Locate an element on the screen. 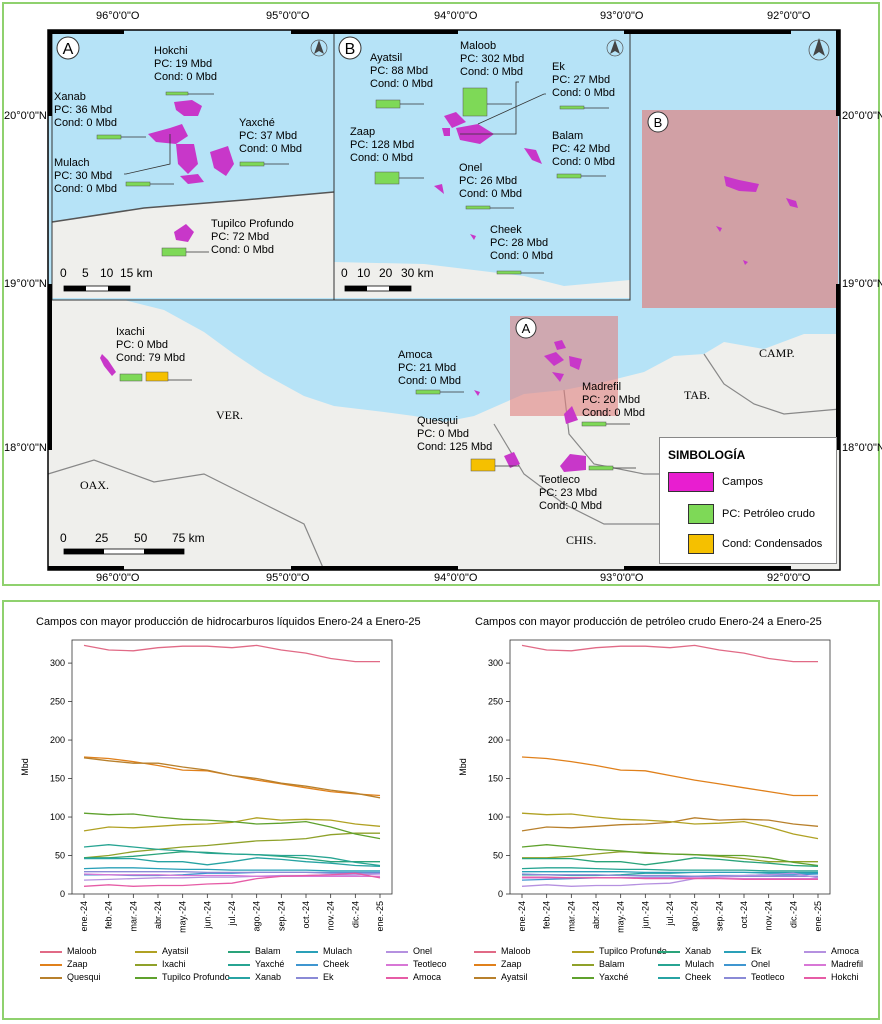 The height and width of the screenshot is (1024, 882). lat-label: 18°0'0"N is located at coordinates (25, 448).